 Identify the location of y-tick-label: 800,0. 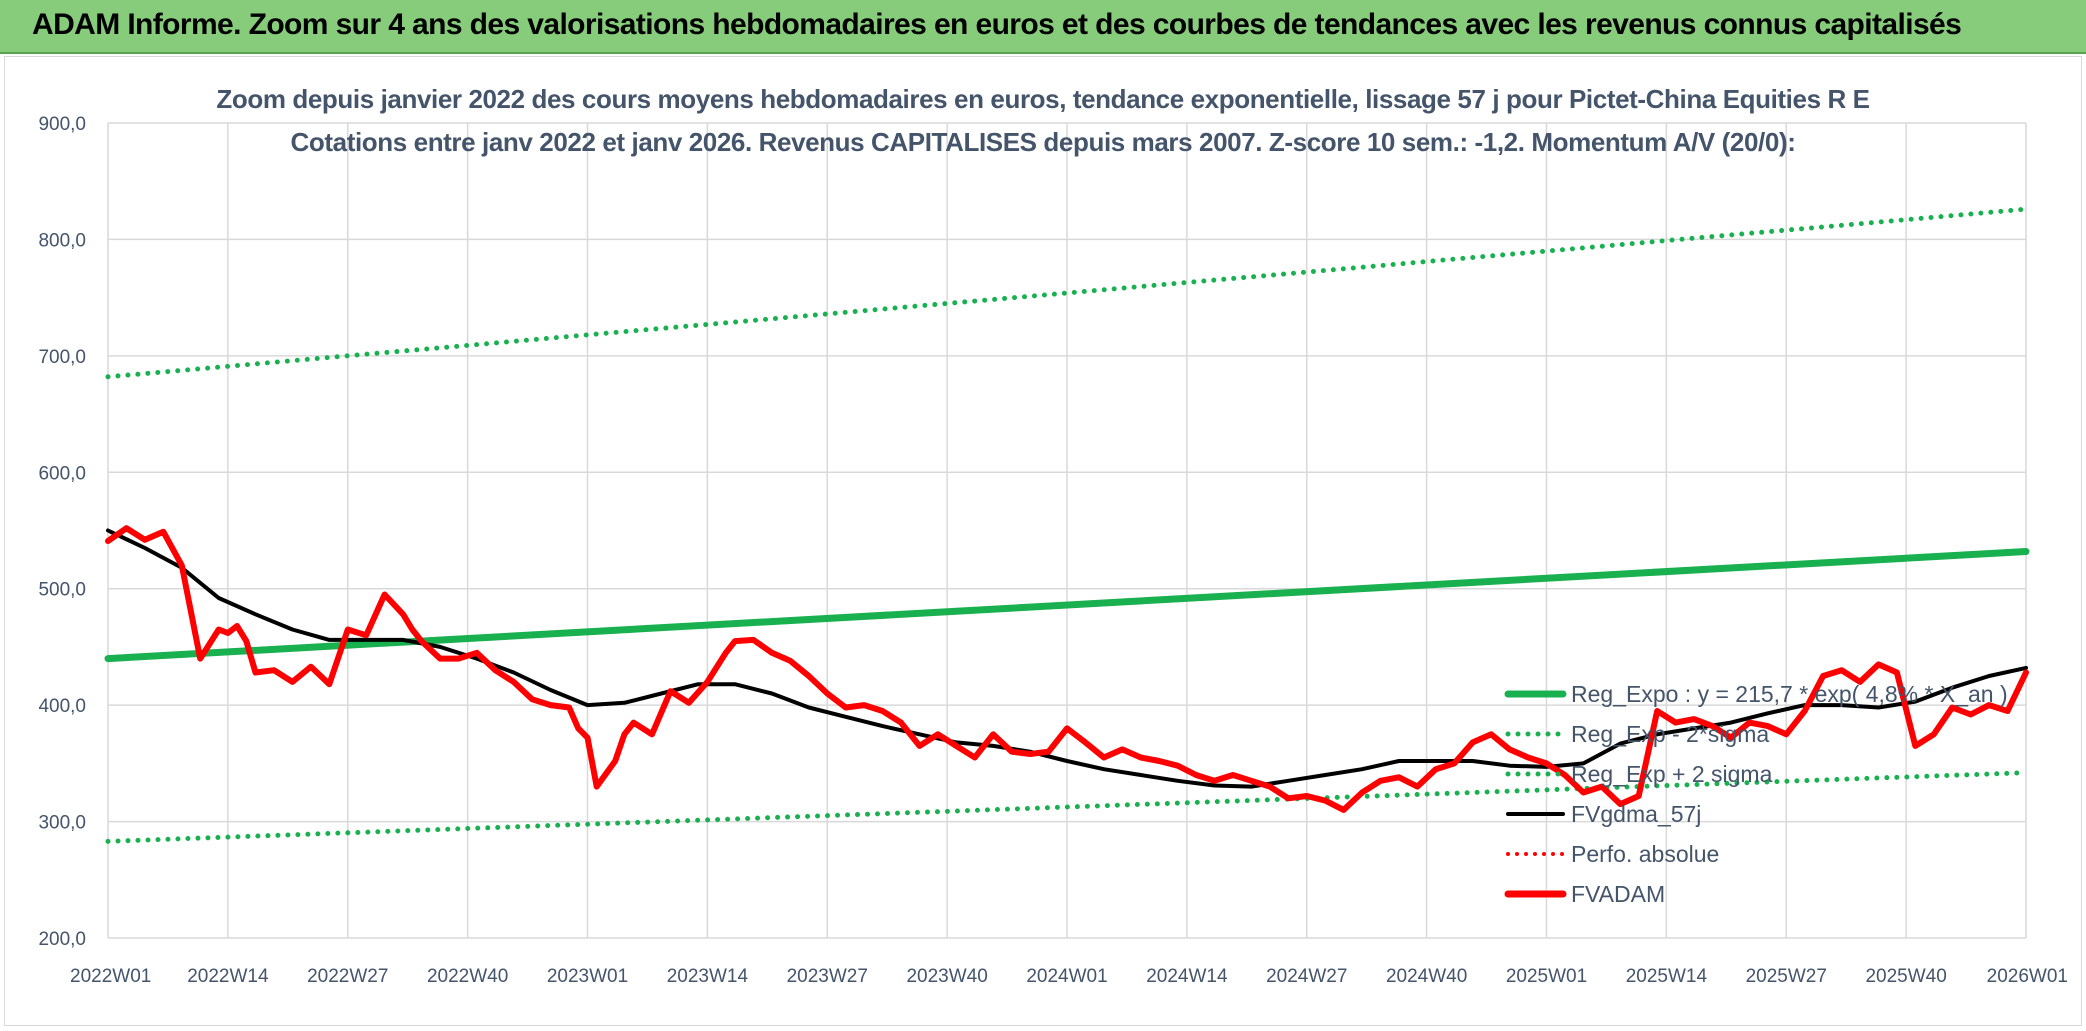
(62, 240).